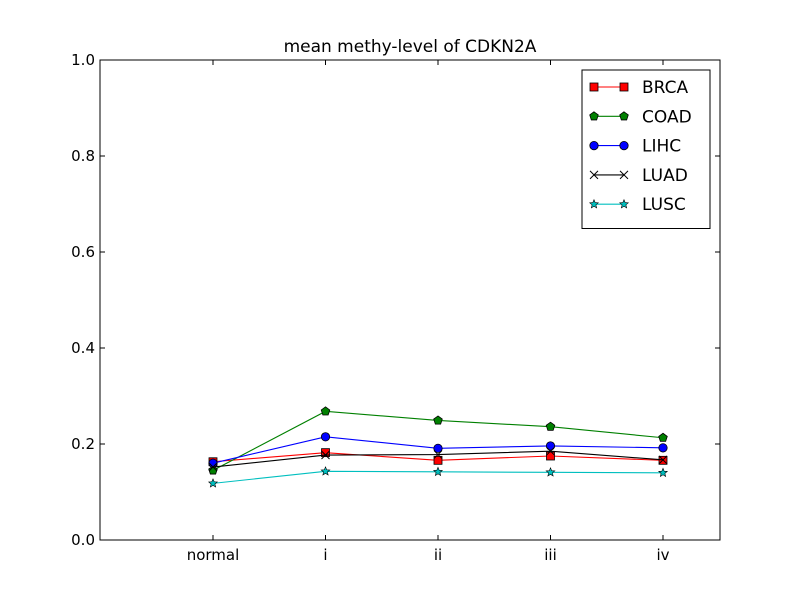  What do you see at coordinates (664, 205) in the screenshot?
I see `legend-label: LUSC` at bounding box center [664, 205].